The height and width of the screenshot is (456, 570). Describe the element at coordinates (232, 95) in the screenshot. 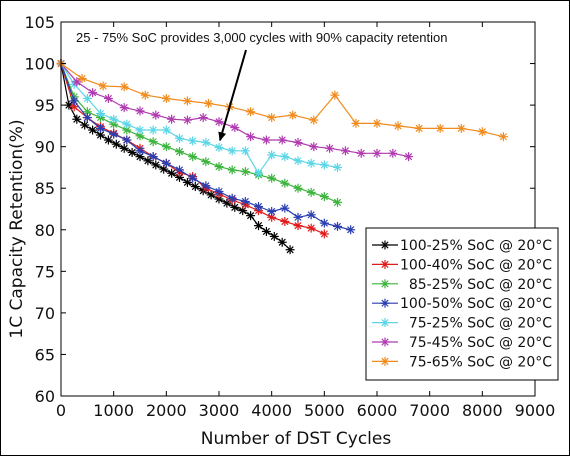

I see `annotation-arrow` at that location.